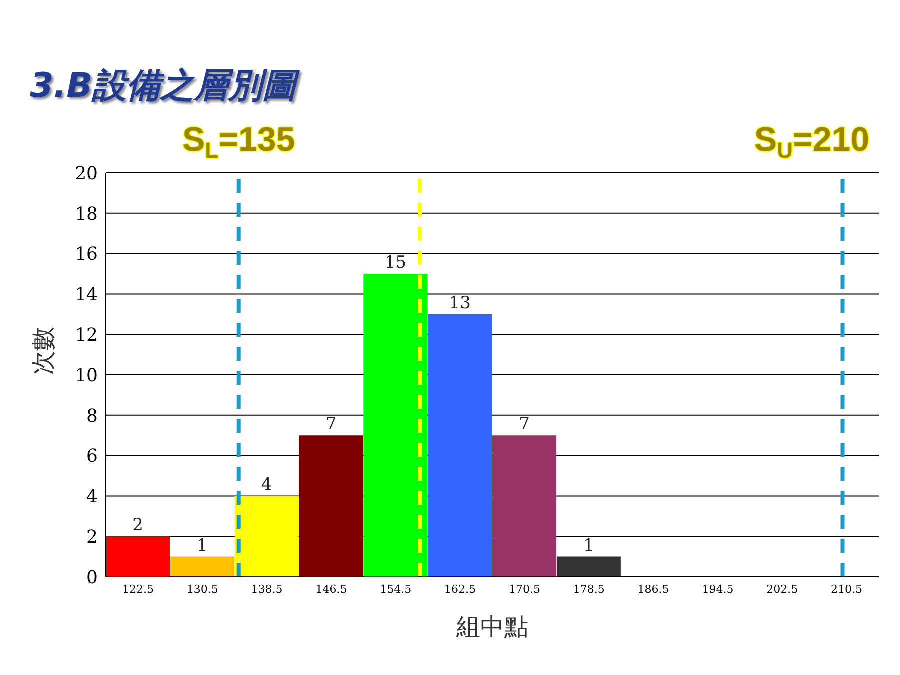 The height and width of the screenshot is (675, 900). I want to click on x-tick-label: 122.5, so click(138, 589).